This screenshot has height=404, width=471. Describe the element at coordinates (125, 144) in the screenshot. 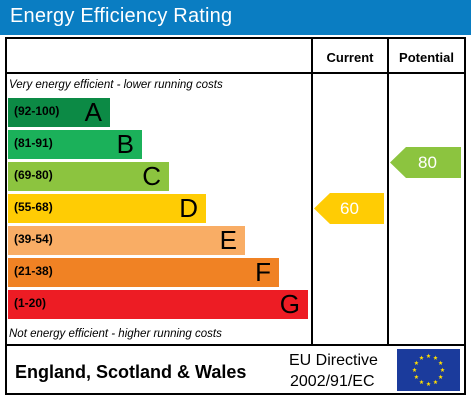

I see `band-letter: B` at that location.